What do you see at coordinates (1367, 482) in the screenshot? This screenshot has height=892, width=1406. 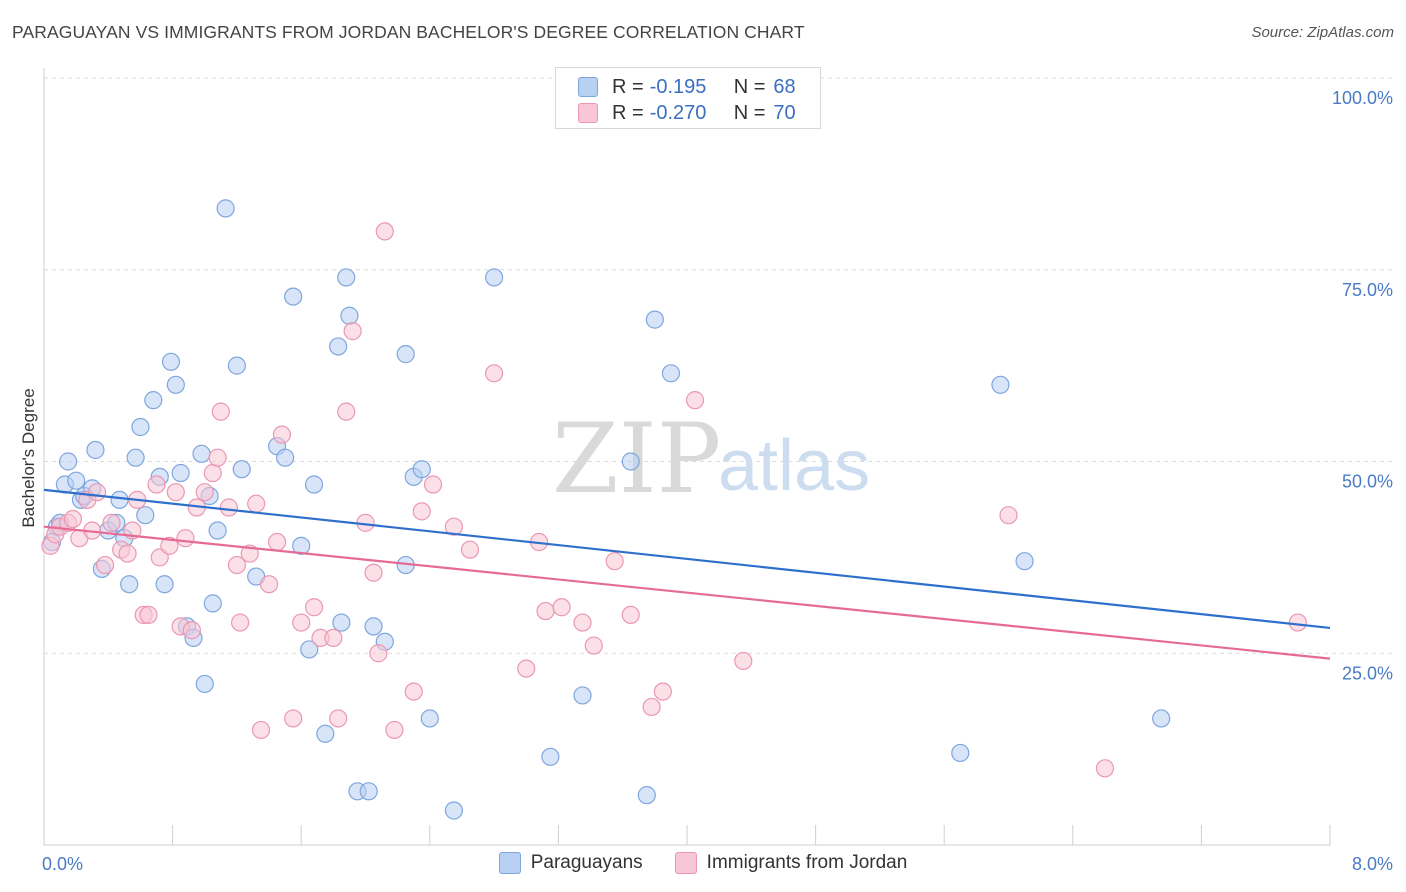 I see `y-tick-label: 50.0%` at bounding box center [1367, 482].